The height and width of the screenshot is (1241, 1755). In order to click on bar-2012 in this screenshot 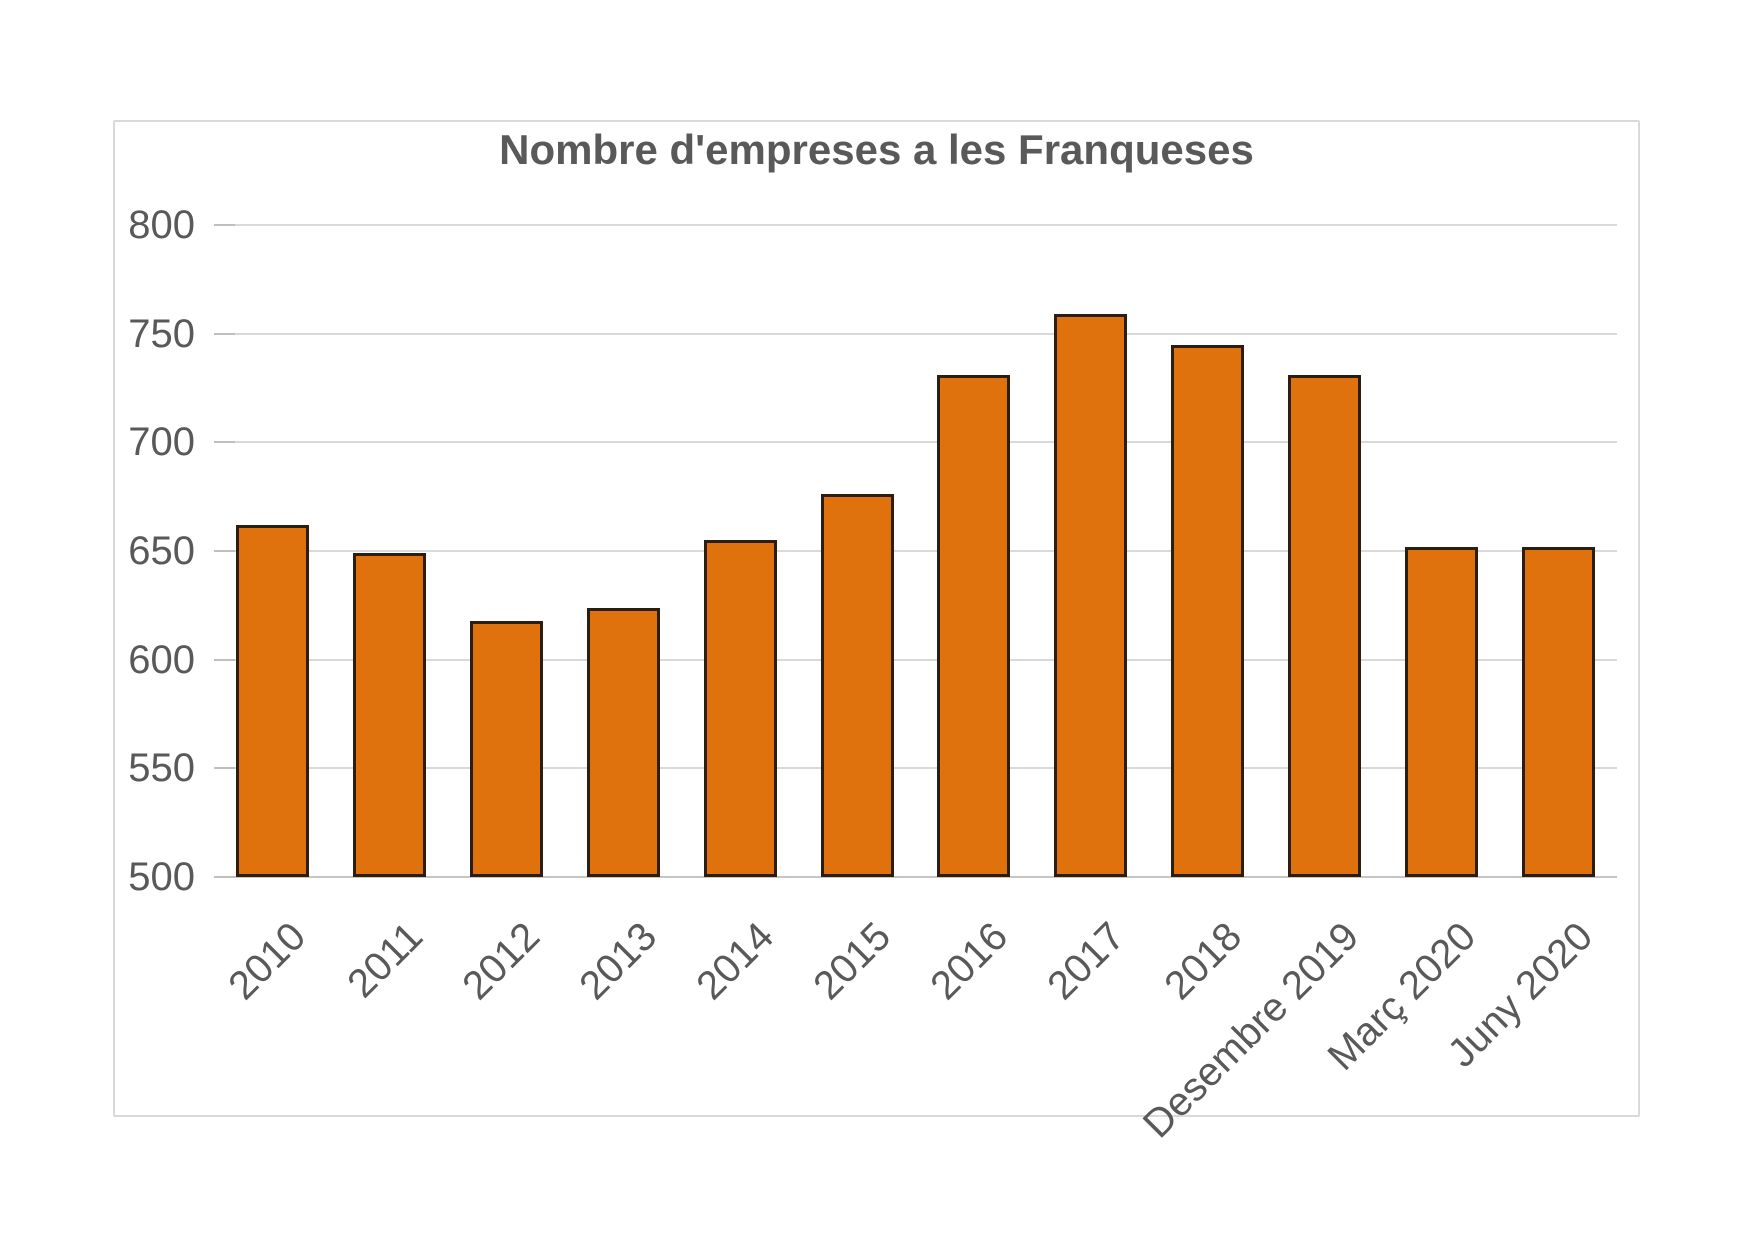, I will do `click(506, 748)`.